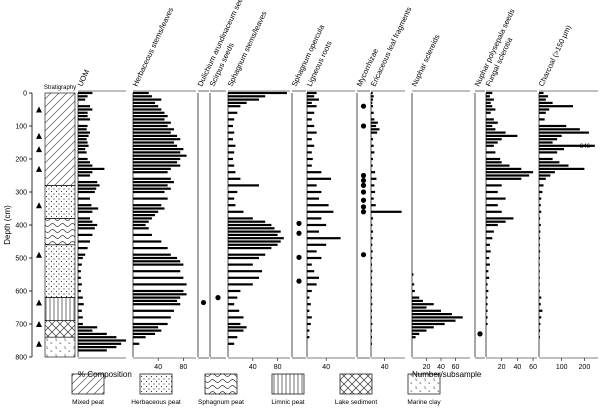 The image size is (600, 408). I want to click on legend-swatch, so click(356, 384).